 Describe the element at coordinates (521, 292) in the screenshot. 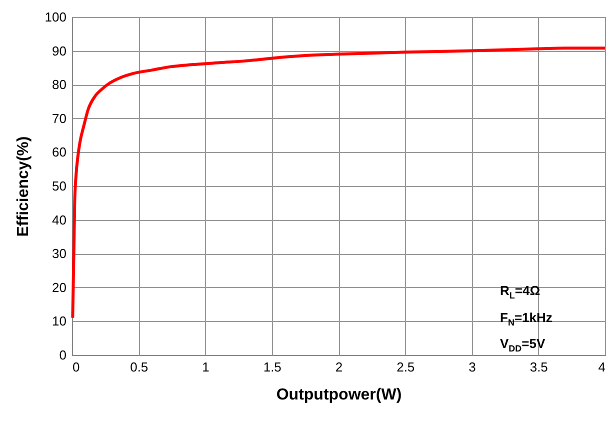

I see `annotation: R$_{L}$=4Ω` at that location.